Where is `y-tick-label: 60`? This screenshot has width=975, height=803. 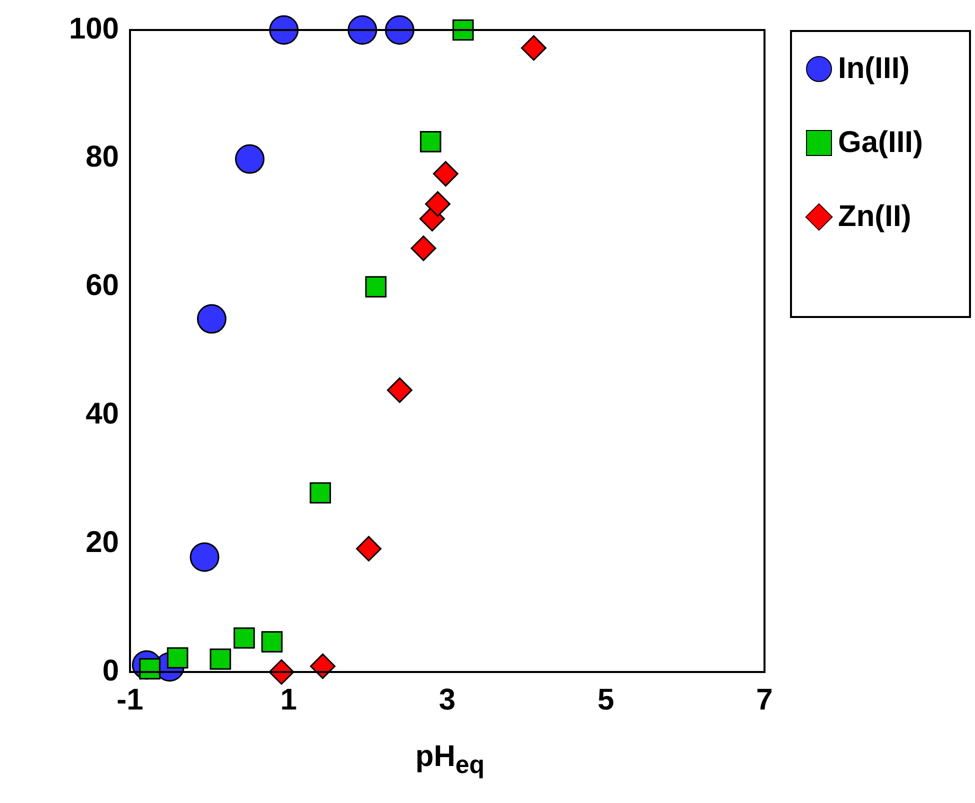 y-tick-label: 60 is located at coordinates (102, 285).